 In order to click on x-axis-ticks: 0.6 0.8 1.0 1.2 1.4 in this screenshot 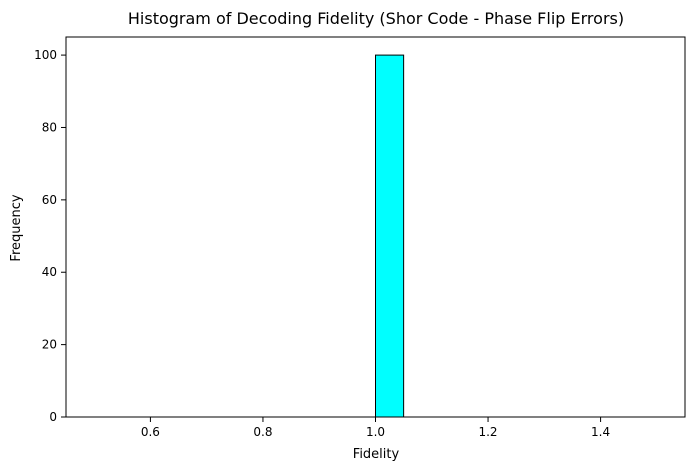, I will do `click(375, 428)`.